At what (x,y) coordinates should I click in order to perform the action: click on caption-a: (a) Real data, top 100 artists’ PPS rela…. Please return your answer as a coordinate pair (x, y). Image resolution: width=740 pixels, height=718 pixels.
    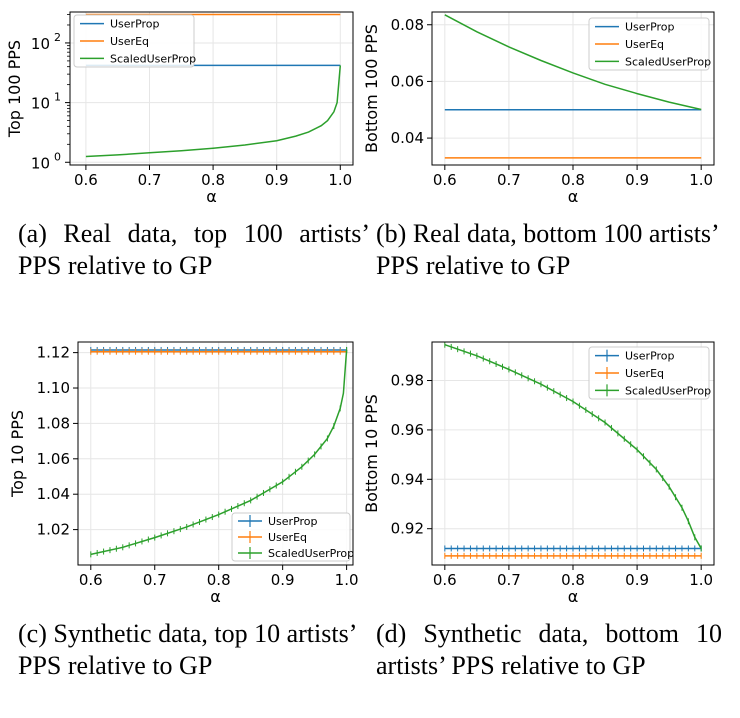
    Looking at the image, I should click on (194, 250).